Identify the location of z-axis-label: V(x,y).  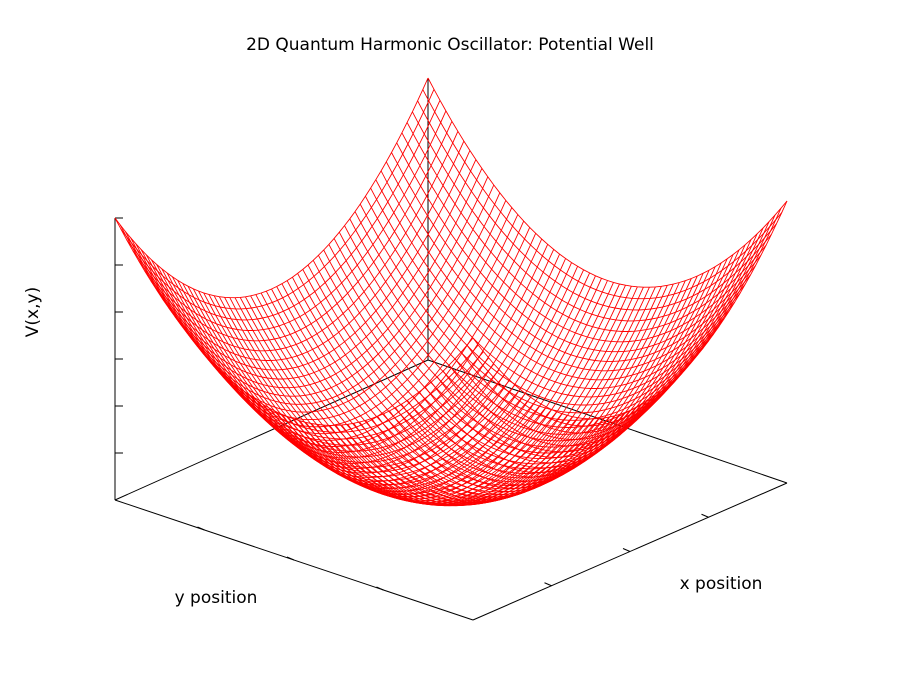
(33, 312).